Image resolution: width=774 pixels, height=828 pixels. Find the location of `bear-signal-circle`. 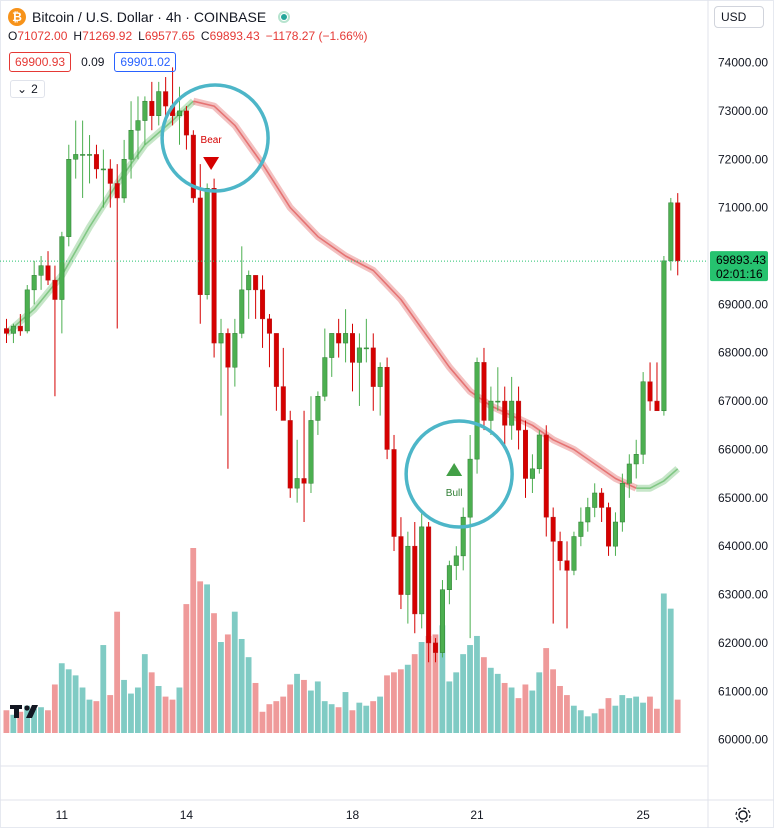

bear-signal-circle is located at coordinates (215, 138).